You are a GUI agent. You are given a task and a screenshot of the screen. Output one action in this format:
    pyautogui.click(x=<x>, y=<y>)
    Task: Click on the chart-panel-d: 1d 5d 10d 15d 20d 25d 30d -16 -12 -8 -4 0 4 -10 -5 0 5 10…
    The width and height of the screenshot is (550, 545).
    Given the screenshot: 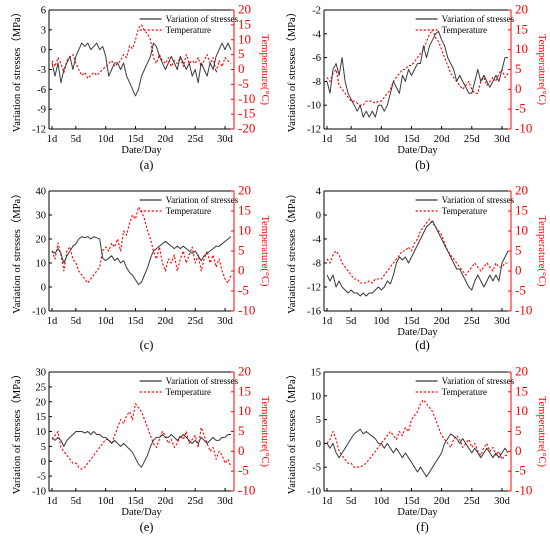 What is the action you would take?
    pyautogui.click(x=416, y=268)
    